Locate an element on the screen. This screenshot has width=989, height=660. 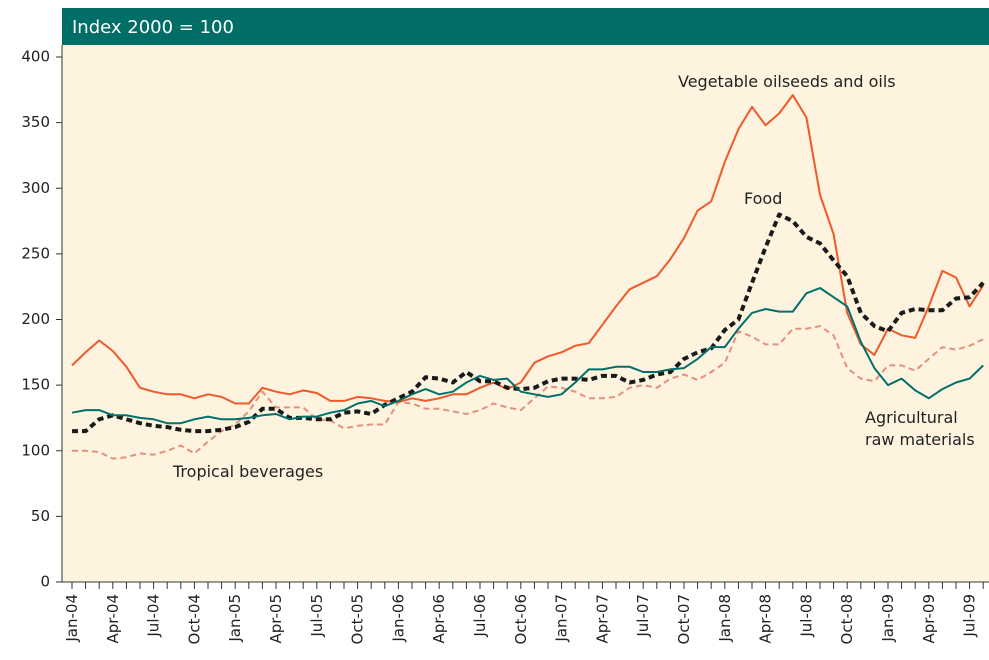
y-tick-label: 0 is located at coordinates (45, 582).